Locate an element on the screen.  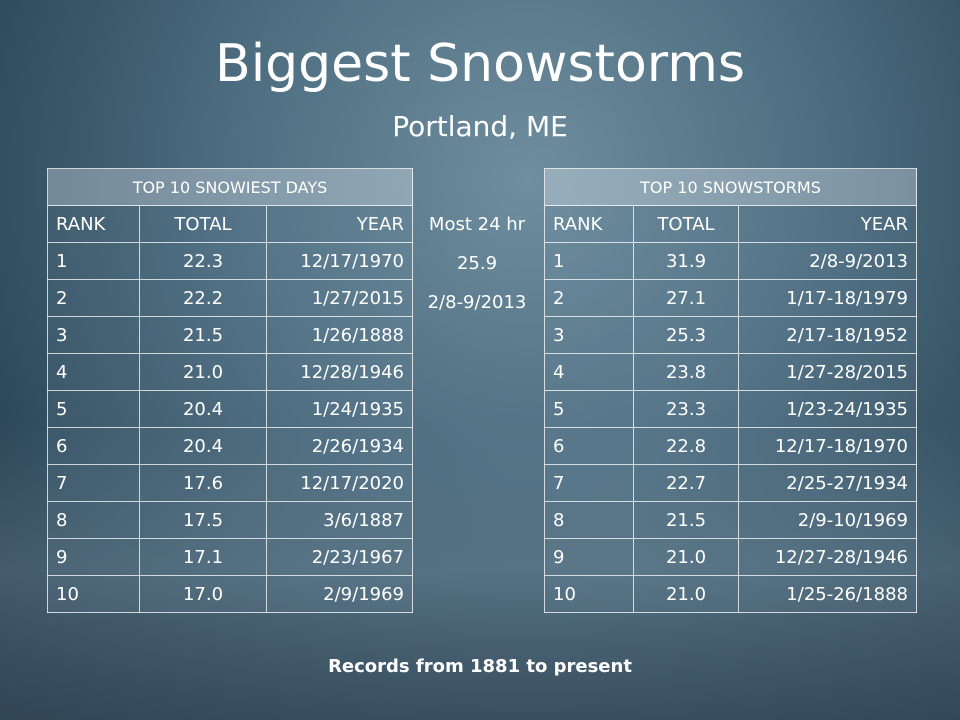
cell: 2/9/1969 is located at coordinates (339, 594).